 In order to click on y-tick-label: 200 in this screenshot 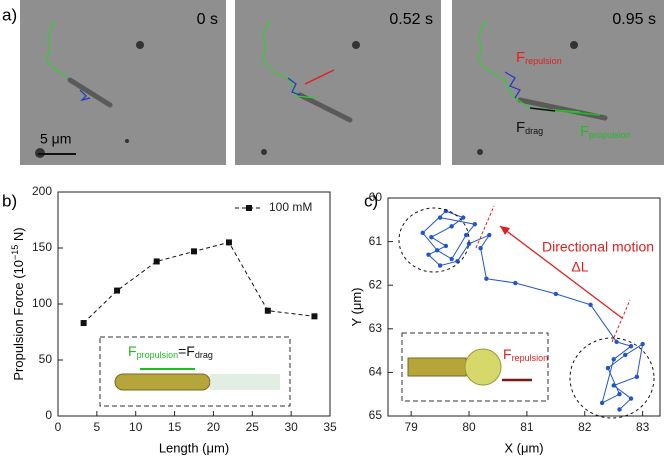, I will do `click(42, 191)`.